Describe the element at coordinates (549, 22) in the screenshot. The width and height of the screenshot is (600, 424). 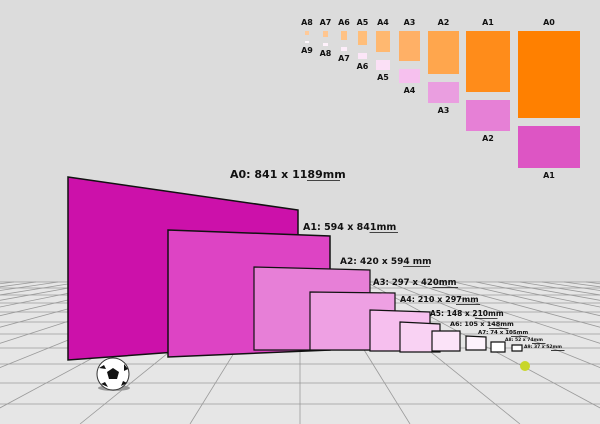
I see `legend-top-label: A0` at that location.